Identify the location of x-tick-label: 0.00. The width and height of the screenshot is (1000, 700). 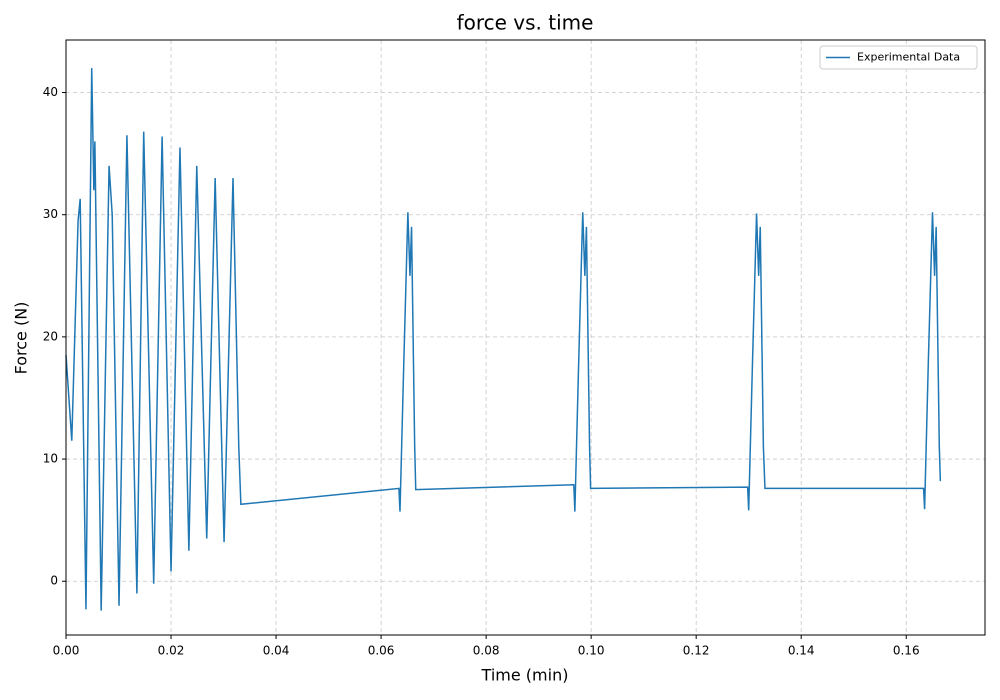
(66, 651).